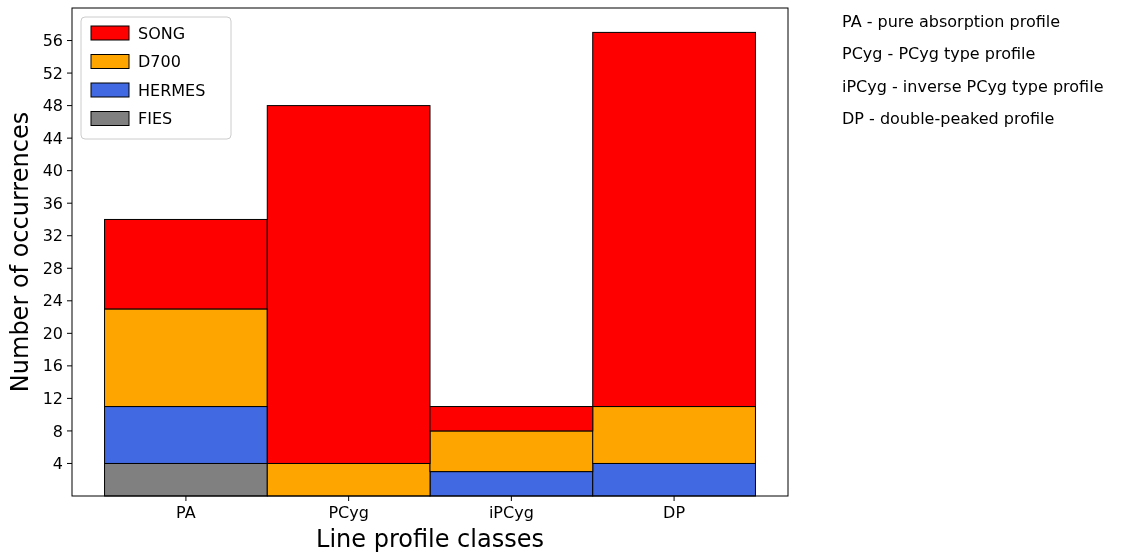 Image resolution: width=1146 pixels, height=557 pixels. I want to click on text: PCyg - PCyg type profile, so click(939, 54).